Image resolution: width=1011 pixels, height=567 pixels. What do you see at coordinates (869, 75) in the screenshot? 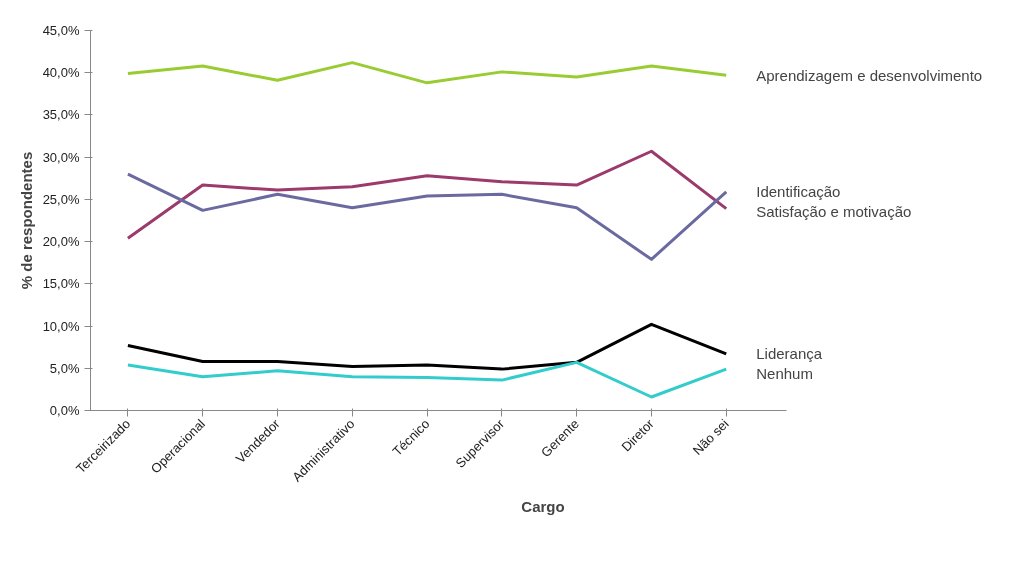
I see `series-label: Aprendizagem e desenvolvimento` at bounding box center [869, 75].